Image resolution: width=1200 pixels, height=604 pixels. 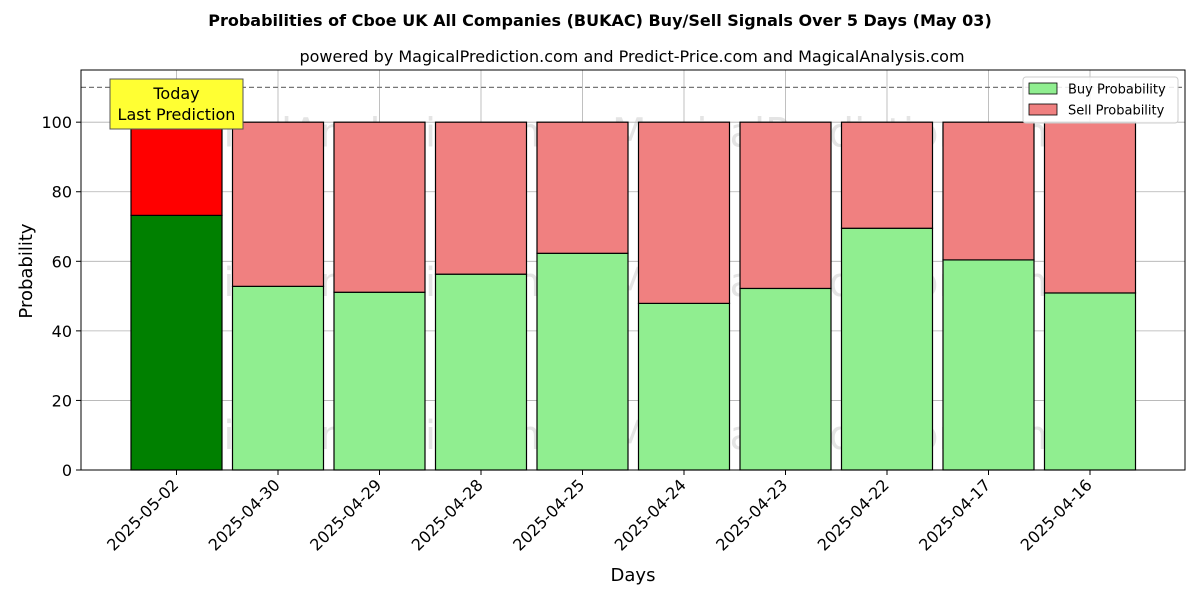 I want to click on legend-label: Buy Probability, so click(x=1117, y=90).